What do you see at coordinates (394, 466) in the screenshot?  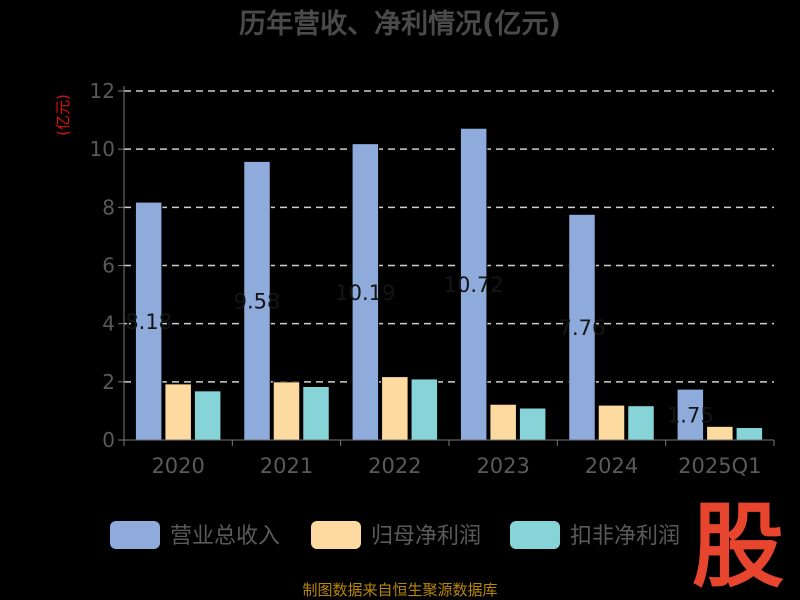 I see `x-tick-label: 2022` at bounding box center [394, 466].